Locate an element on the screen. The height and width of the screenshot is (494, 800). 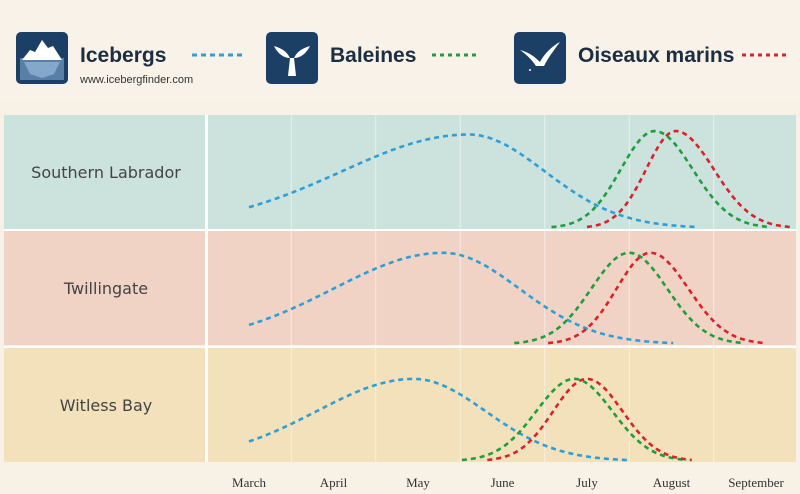
x-tick-label: May is located at coordinates (418, 482).